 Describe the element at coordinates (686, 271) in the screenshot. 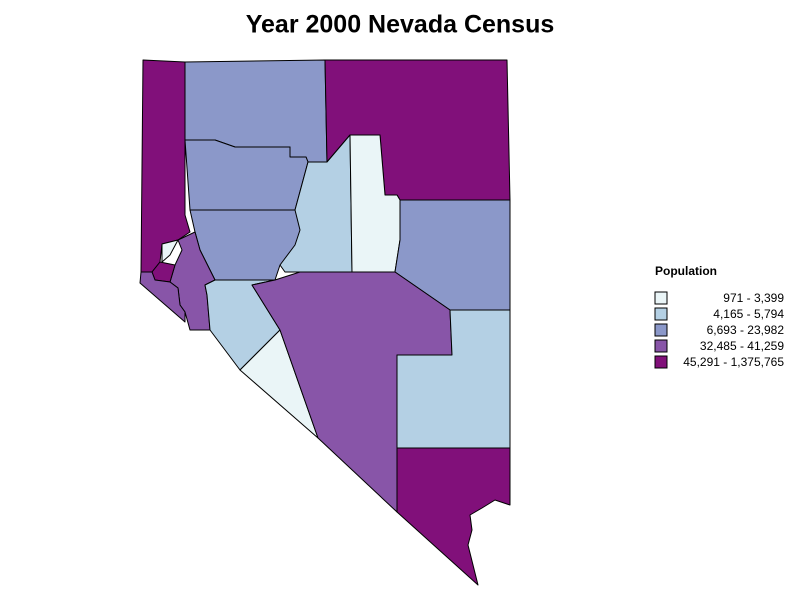

I see `legend-title: Population` at that location.